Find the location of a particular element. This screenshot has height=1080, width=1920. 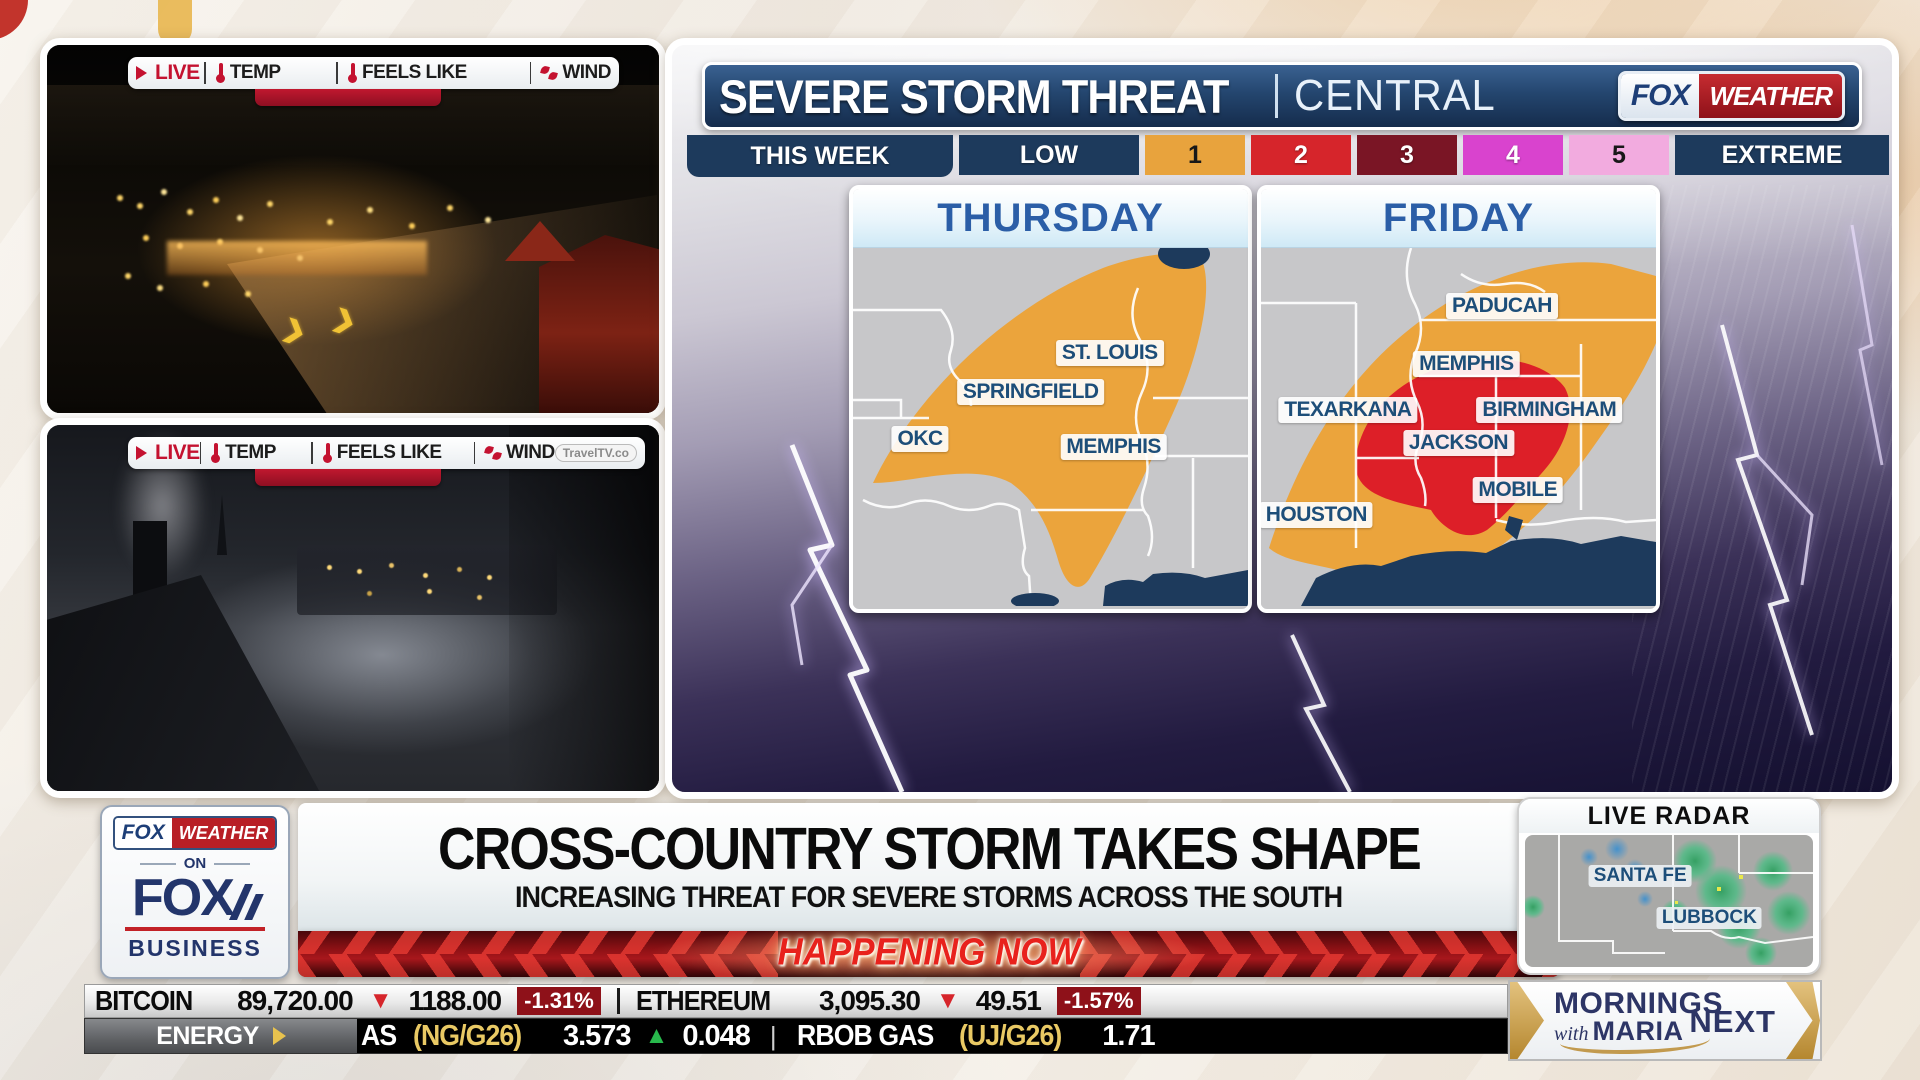

region-label: CENTRAL is located at coordinates (1394, 95).